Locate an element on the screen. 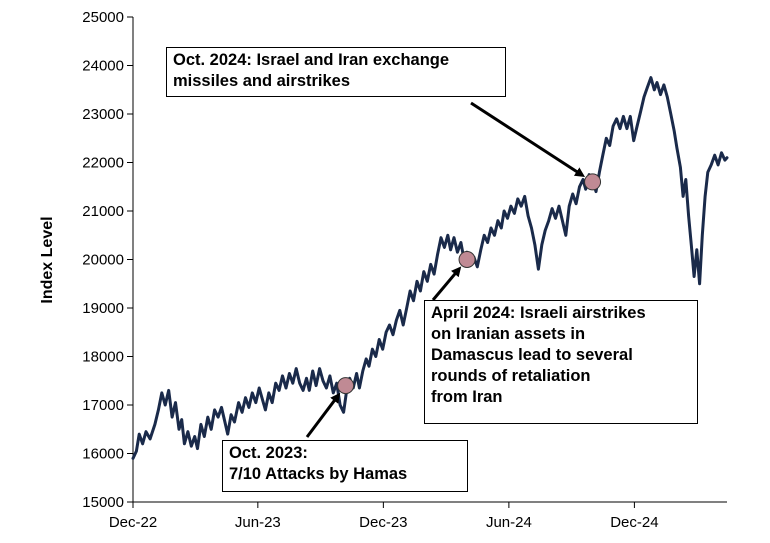  y-tick-label: 21000 is located at coordinates (103, 211).